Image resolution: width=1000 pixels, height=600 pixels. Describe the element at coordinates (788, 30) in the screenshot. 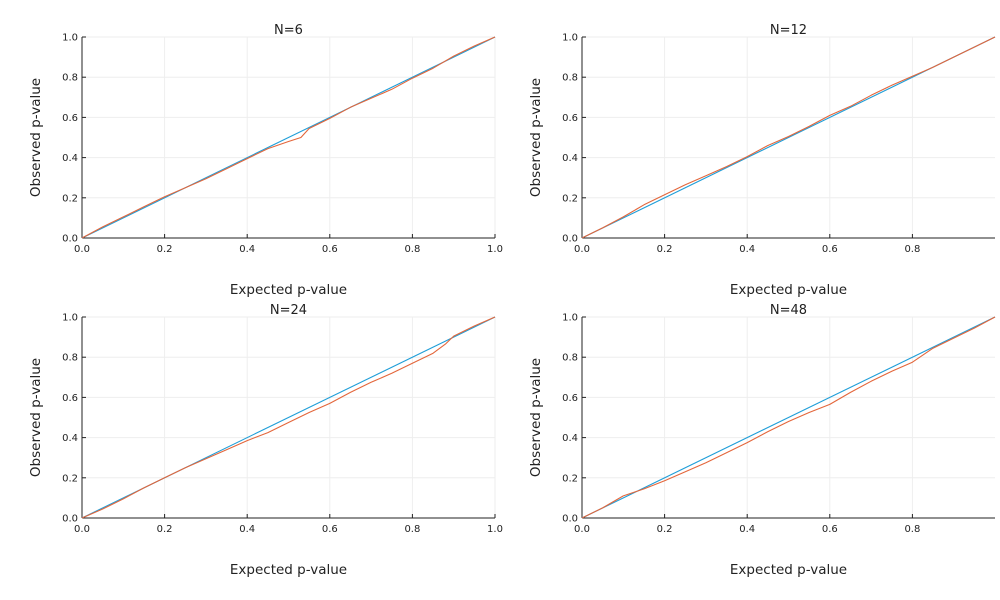

I see `chart-title: N=12` at that location.